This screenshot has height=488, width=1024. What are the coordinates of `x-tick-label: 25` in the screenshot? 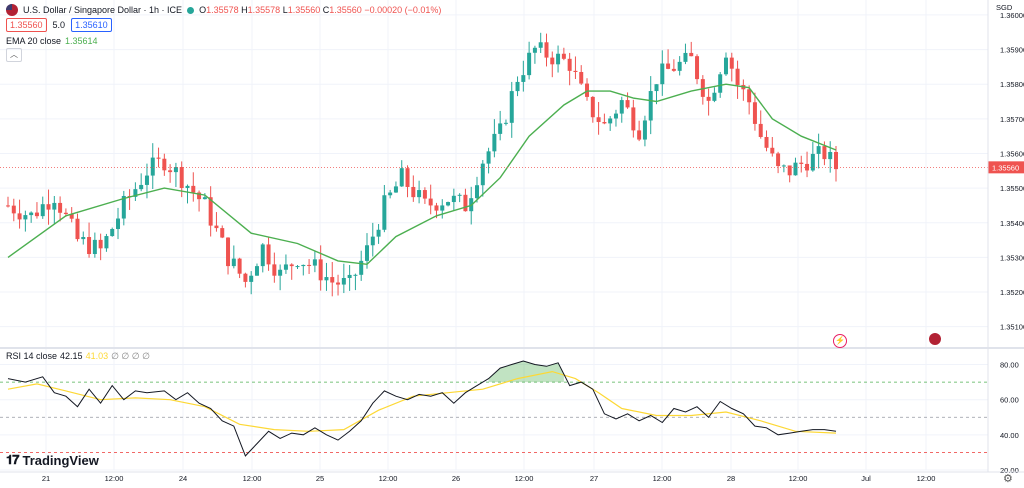 It's located at (320, 478).